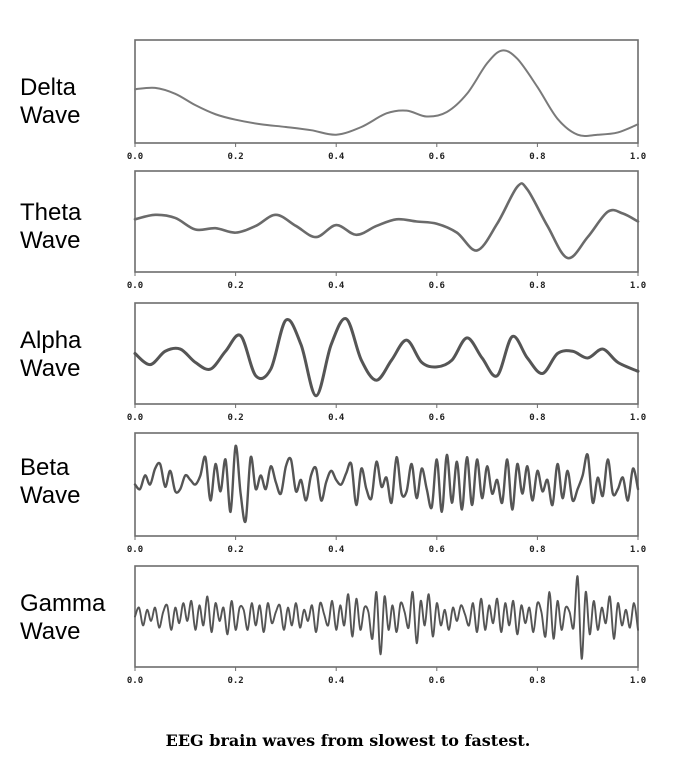 The width and height of the screenshot is (696, 778). What do you see at coordinates (45, 467) in the screenshot?
I see `panel-label-line1: Beta` at bounding box center [45, 467].